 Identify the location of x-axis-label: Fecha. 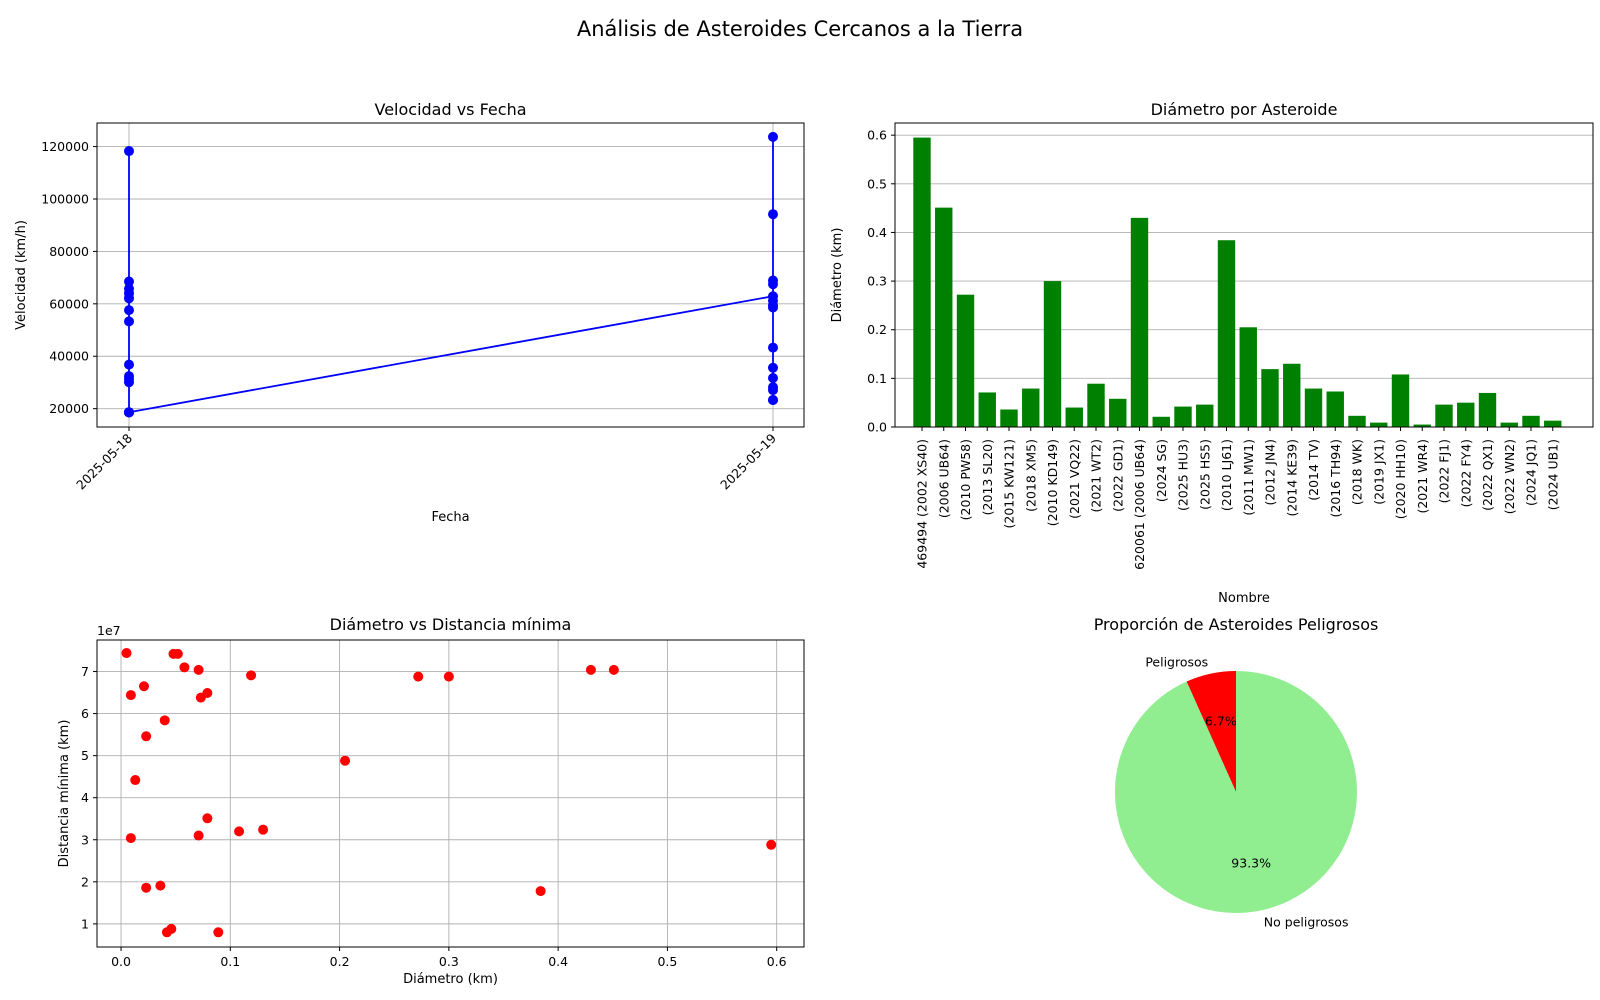
(450, 517).